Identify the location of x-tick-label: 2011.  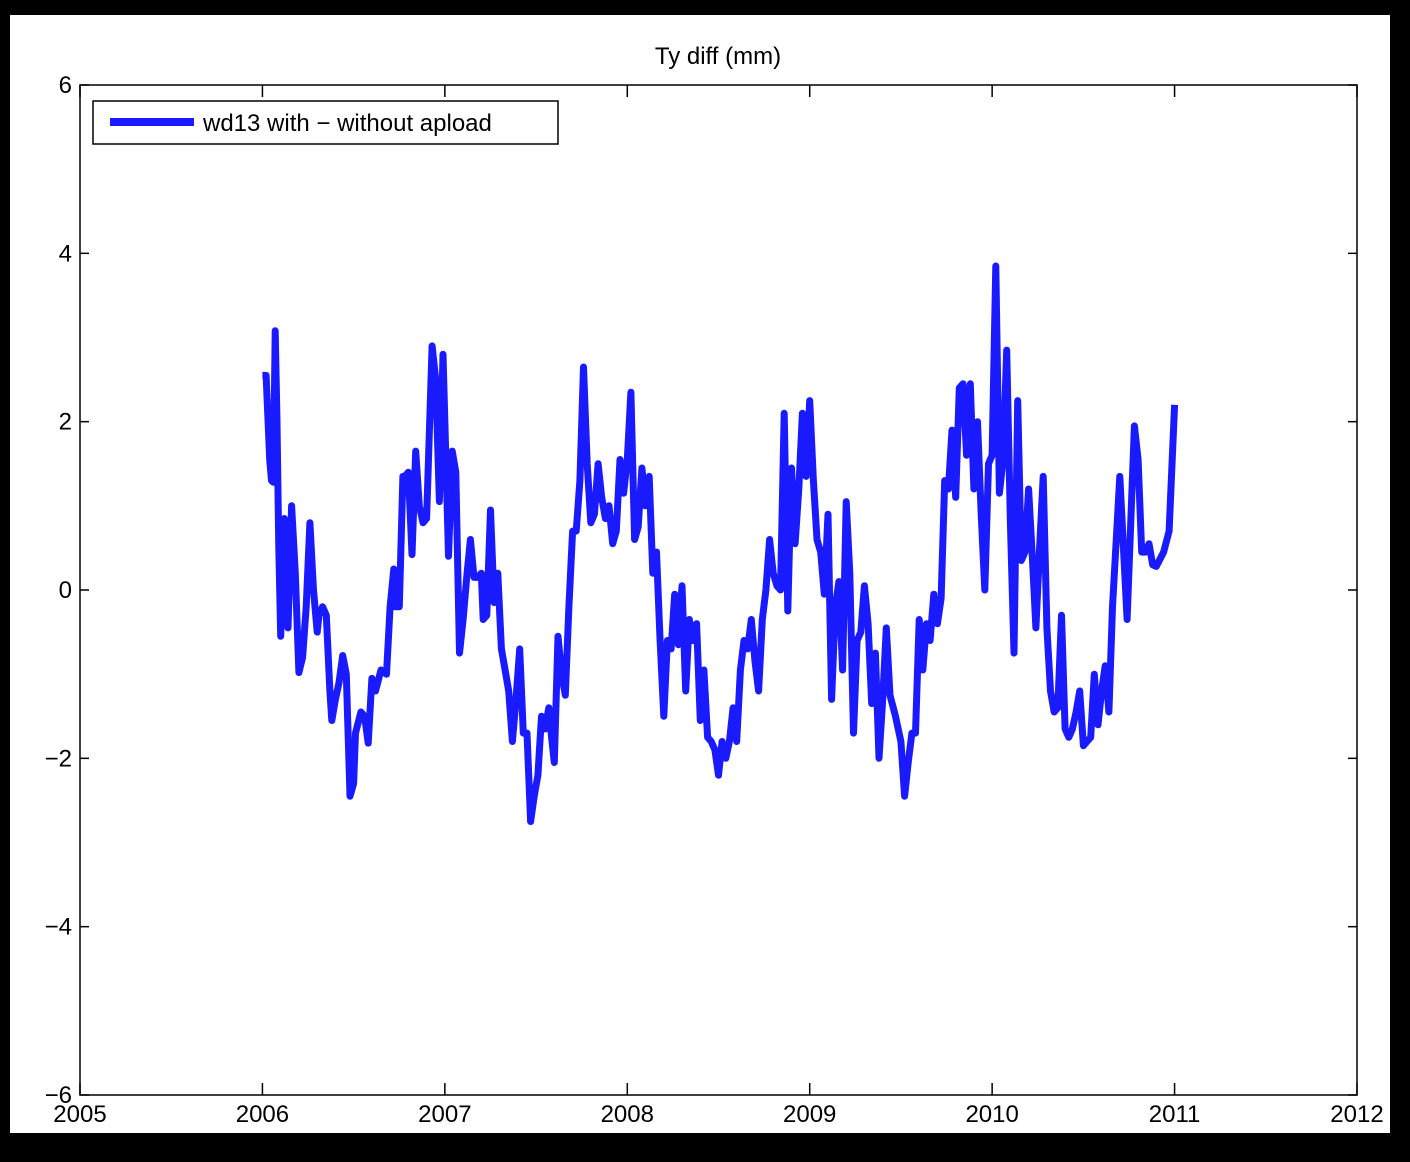
(1175, 1114).